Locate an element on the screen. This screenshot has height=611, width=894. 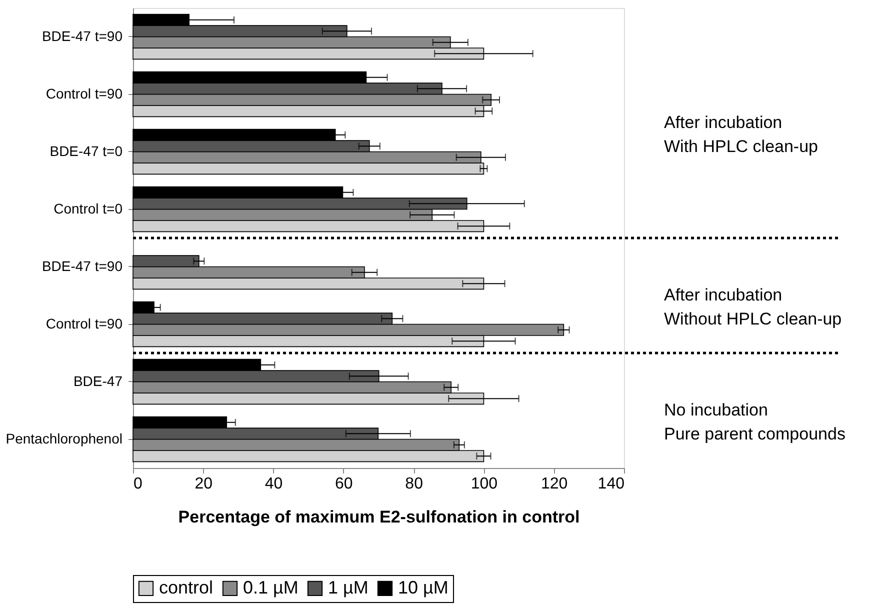
x-tick-label: 80 is located at coordinates (414, 484).